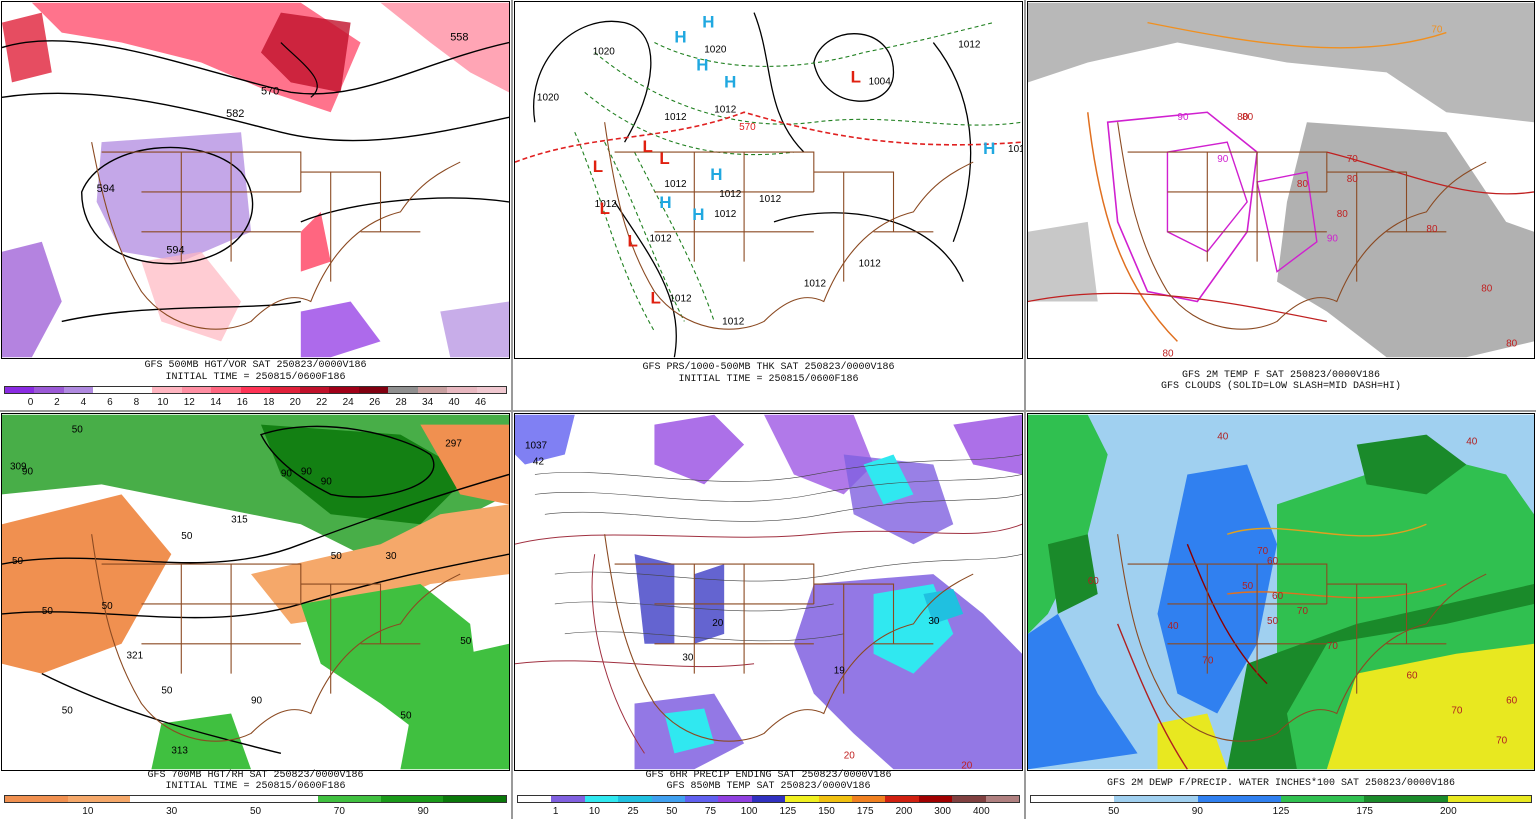  I want to click on caption-line-1: GFS 700MB HGT/RH SAT 250823/0000V186, so click(255, 775).